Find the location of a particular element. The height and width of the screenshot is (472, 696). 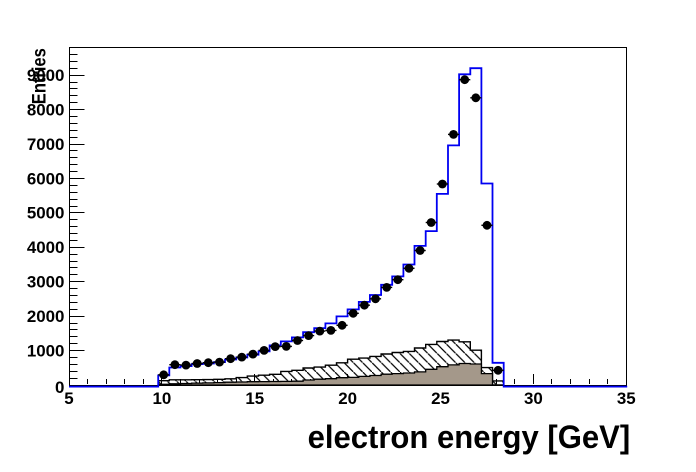

svg-text: 6000 is located at coordinates (46, 178).